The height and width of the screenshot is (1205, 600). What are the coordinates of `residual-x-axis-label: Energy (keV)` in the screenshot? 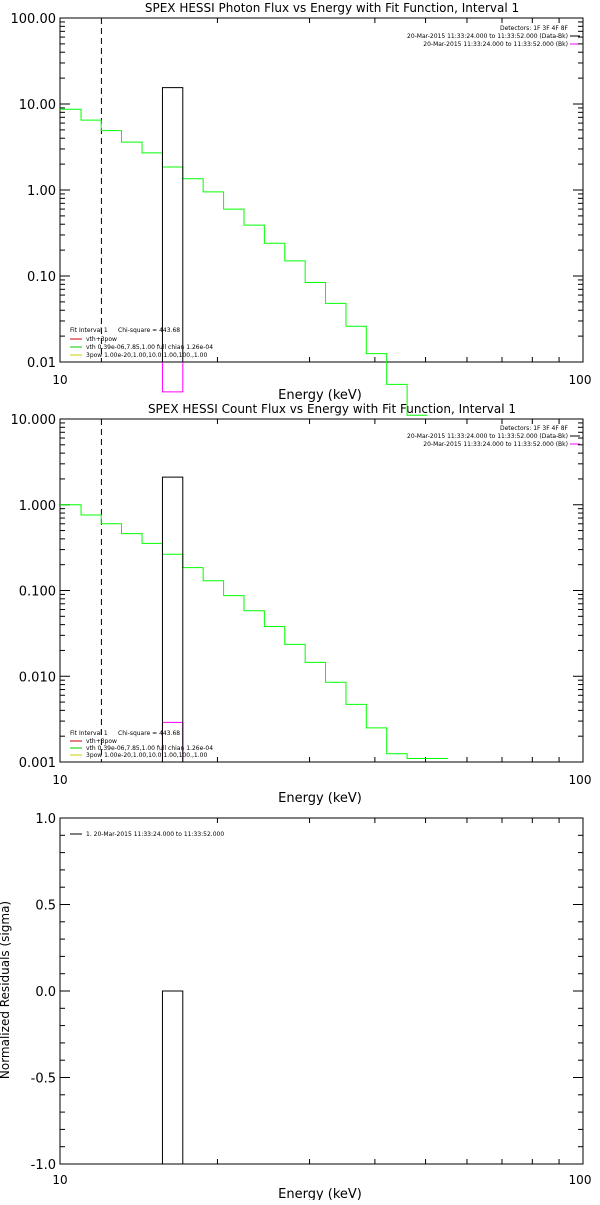 It's located at (320, 1193).